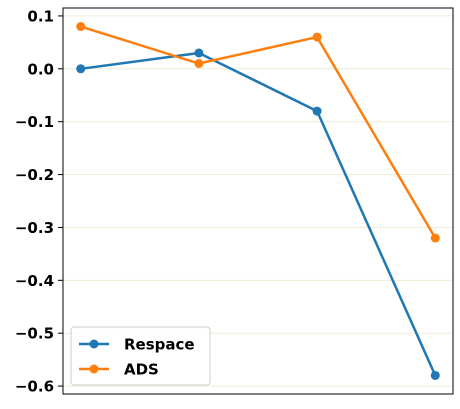 The height and width of the screenshot is (409, 460). I want to click on y-tick-label: 0.0, so click(40, 69).